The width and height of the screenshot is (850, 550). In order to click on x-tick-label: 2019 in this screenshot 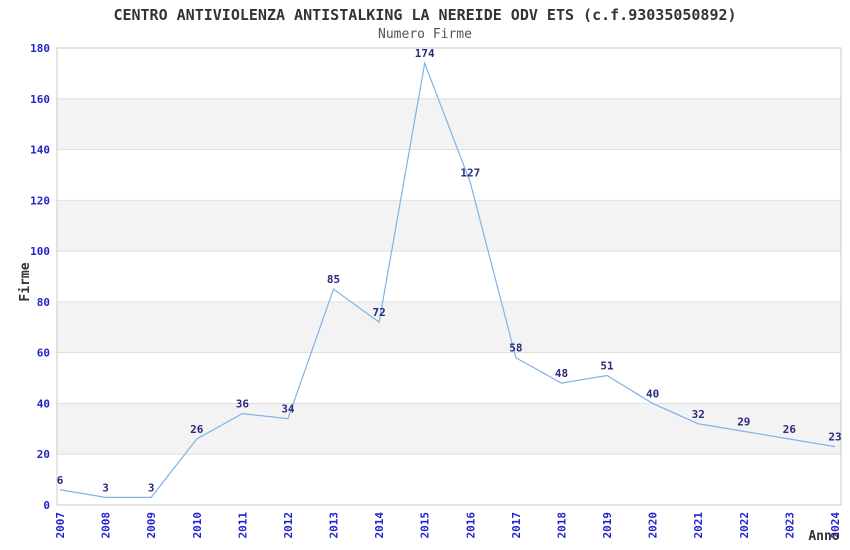, I will do `click(607, 525)`.